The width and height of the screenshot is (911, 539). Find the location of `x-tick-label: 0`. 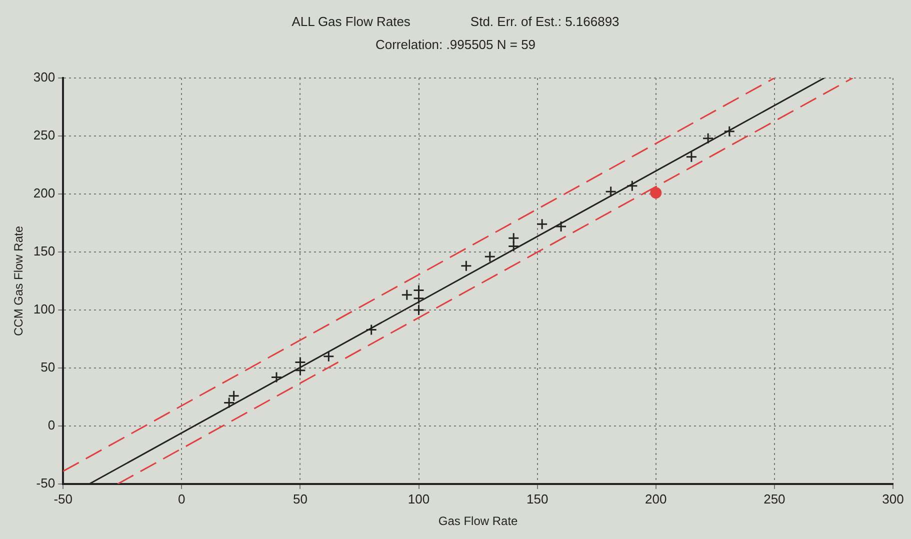

x-tick-label: 0 is located at coordinates (182, 498).